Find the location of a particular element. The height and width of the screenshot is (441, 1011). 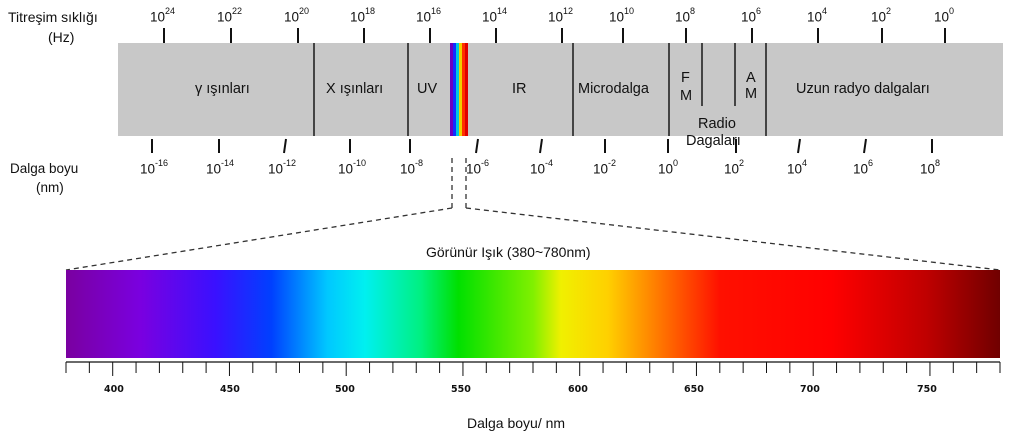

visible-strip is located at coordinates (459, 89).